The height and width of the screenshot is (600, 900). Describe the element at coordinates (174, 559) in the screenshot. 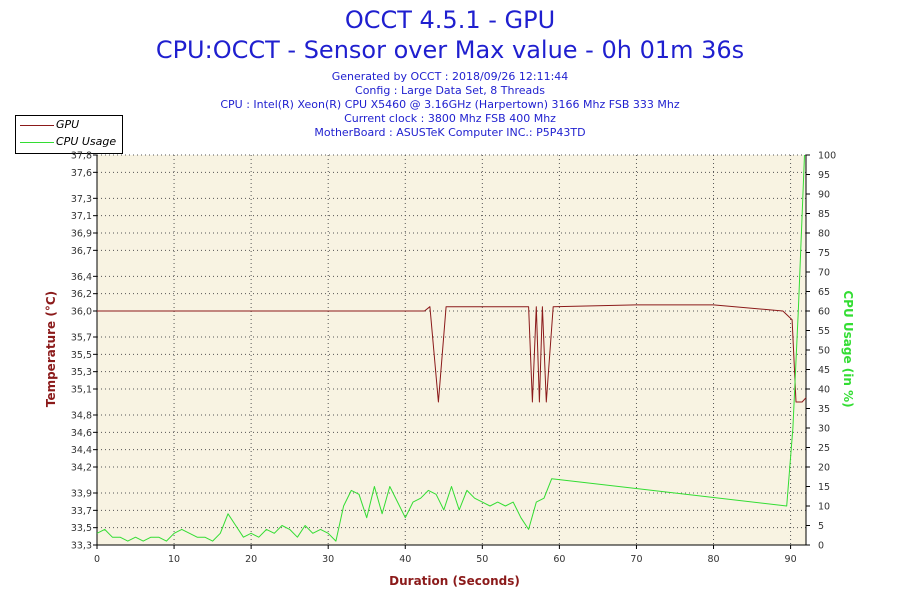

I see `x-tick-label: 10` at that location.